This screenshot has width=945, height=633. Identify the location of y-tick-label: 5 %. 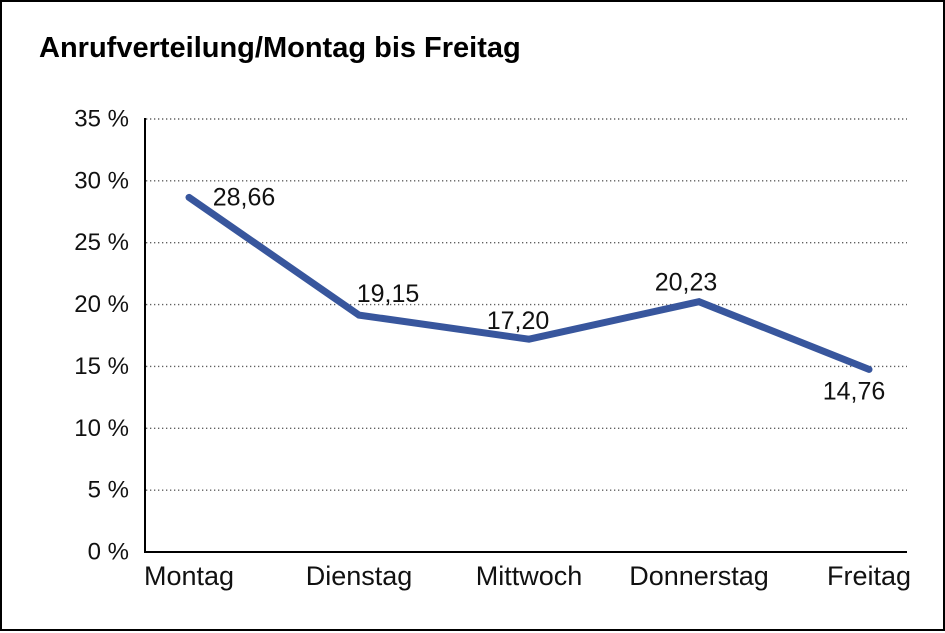
(108, 490).